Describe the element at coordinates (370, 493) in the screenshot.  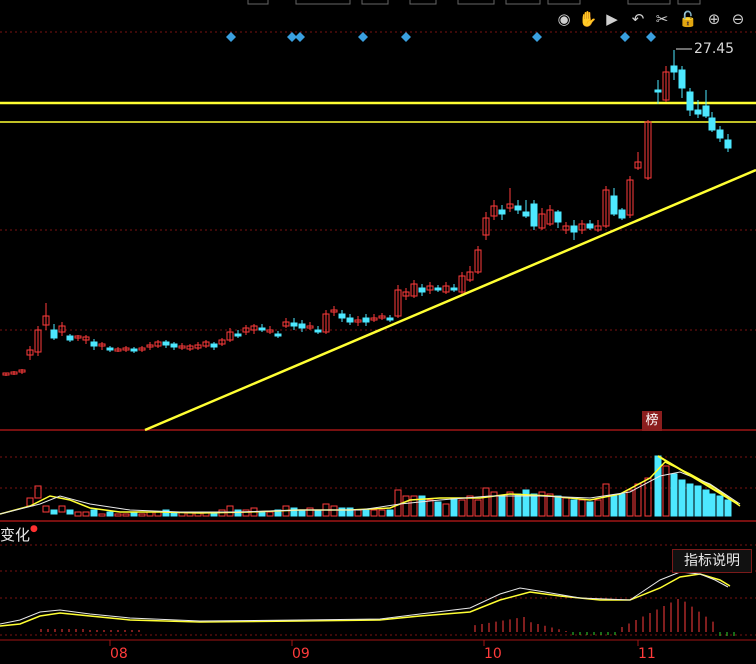
I see `volume-ma-white` at that location.